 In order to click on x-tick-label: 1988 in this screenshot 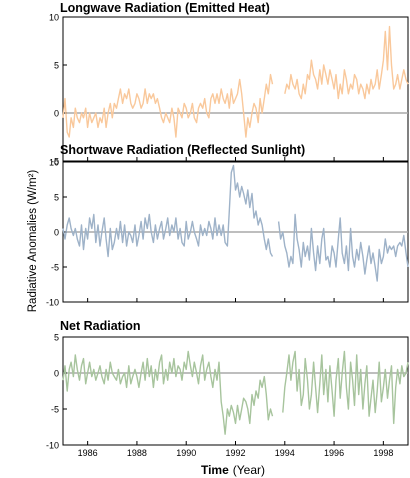, I will do `click(137, 453)`.